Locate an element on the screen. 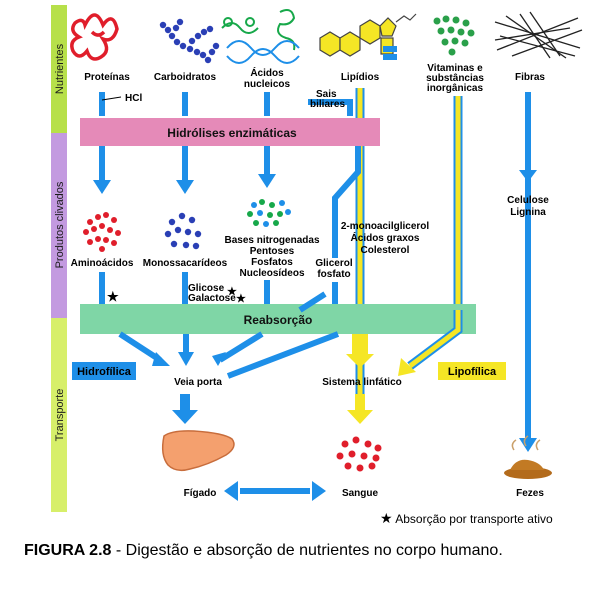  monosaccharide-dots-icon is located at coordinates (183, 231).